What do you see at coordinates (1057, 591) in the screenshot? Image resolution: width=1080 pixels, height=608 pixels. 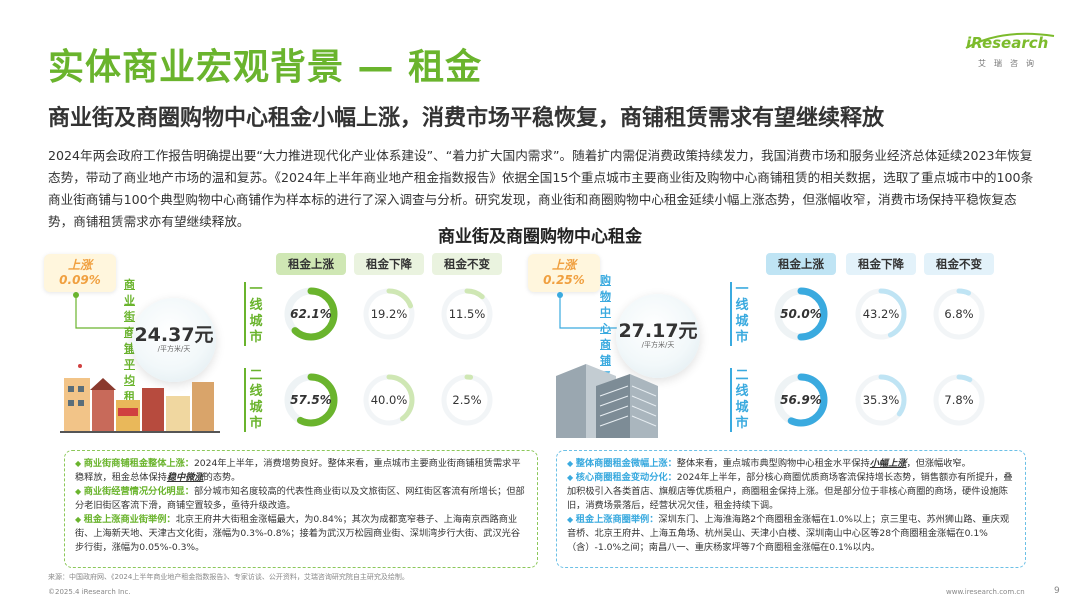 I see `footer-page-number: 9` at bounding box center [1057, 591].